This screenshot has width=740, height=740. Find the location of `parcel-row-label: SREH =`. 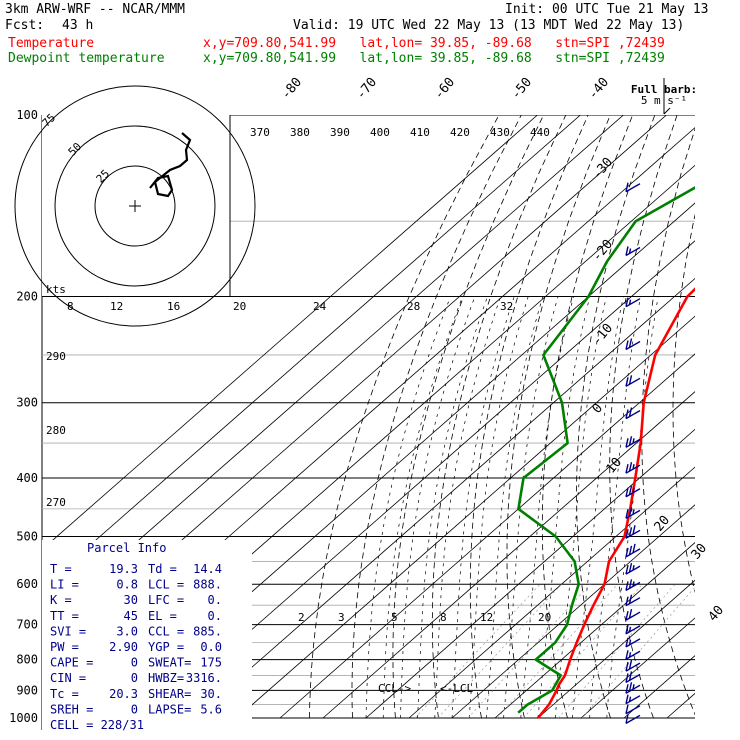

parcel-row-label: SREH = is located at coordinates (71, 709).